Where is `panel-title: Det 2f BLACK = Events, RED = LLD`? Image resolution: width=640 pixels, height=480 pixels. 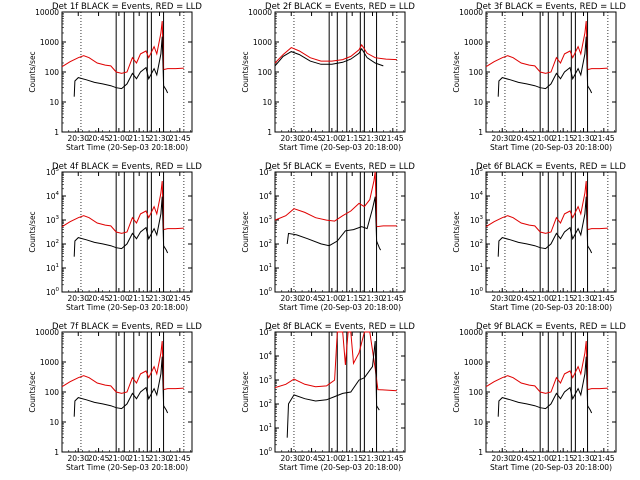 panel-title: Det 2f BLACK = Events, RED = LLD is located at coordinates (340, 7).